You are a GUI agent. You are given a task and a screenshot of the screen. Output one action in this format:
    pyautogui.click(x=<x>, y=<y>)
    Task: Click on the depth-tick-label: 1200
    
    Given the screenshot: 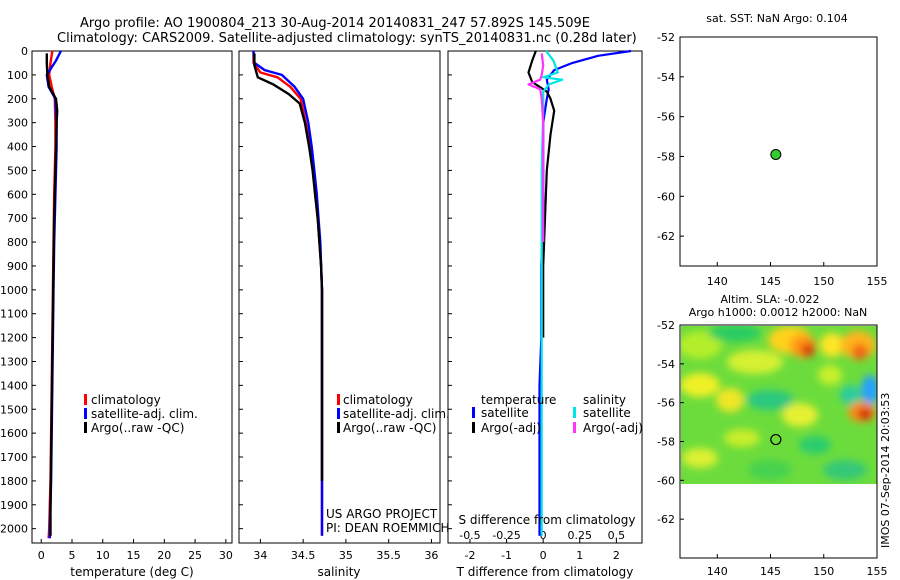 What is the action you would take?
    pyautogui.click(x=14, y=338)
    